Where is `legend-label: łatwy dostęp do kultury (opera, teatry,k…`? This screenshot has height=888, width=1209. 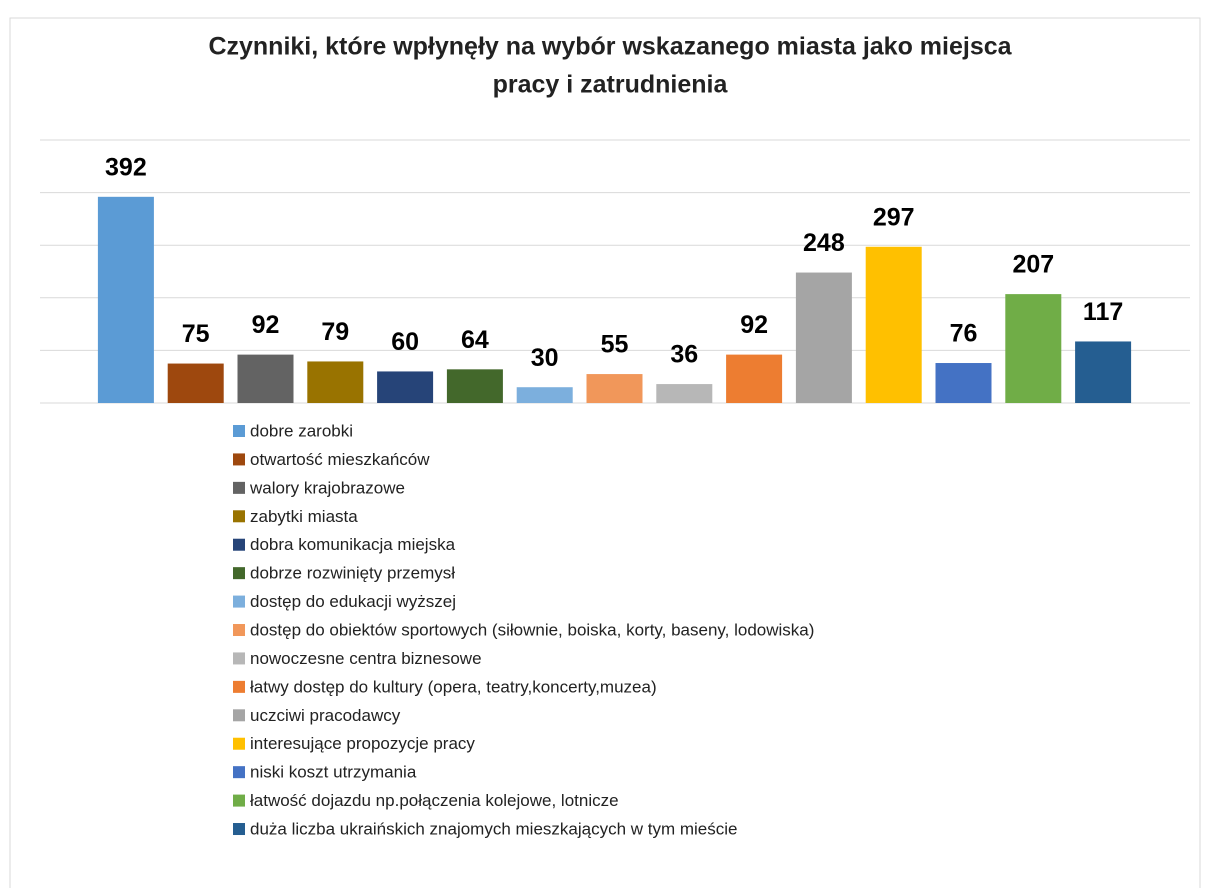
legend-label: łatwy dostęp do kultury (opera, teatry,k… is located at coordinates (453, 686).